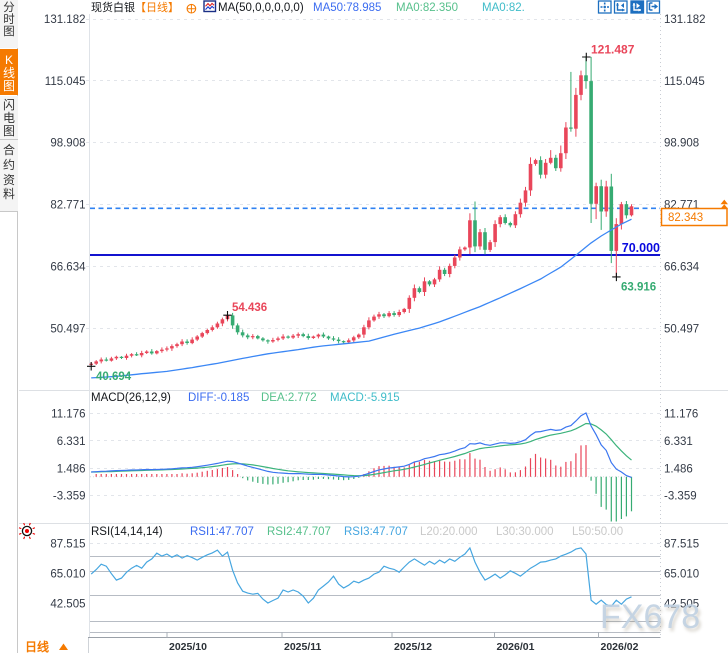 This screenshot has width=728, height=653. Describe the element at coordinates (127, 532) in the screenshot. I see `svg-text: RSI(14,14,14)` at that location.